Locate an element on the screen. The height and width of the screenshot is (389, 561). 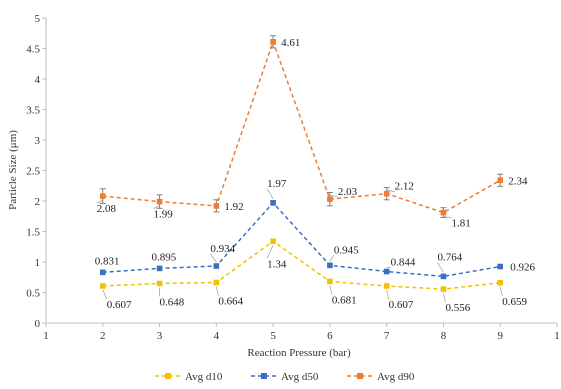
data-label: 0.945 is located at coordinates (346, 250).